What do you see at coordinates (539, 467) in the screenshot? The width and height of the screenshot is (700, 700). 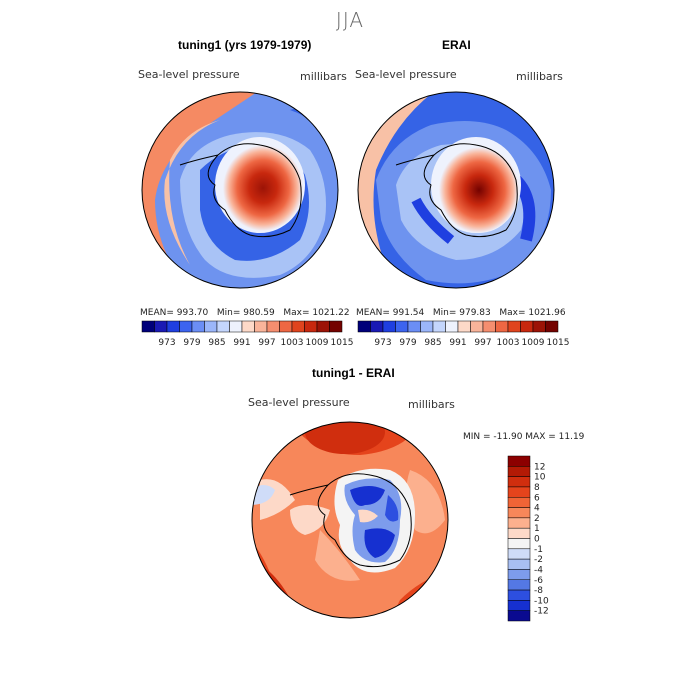 I see `colorbar-diff-tick-label: 12` at bounding box center [539, 467].